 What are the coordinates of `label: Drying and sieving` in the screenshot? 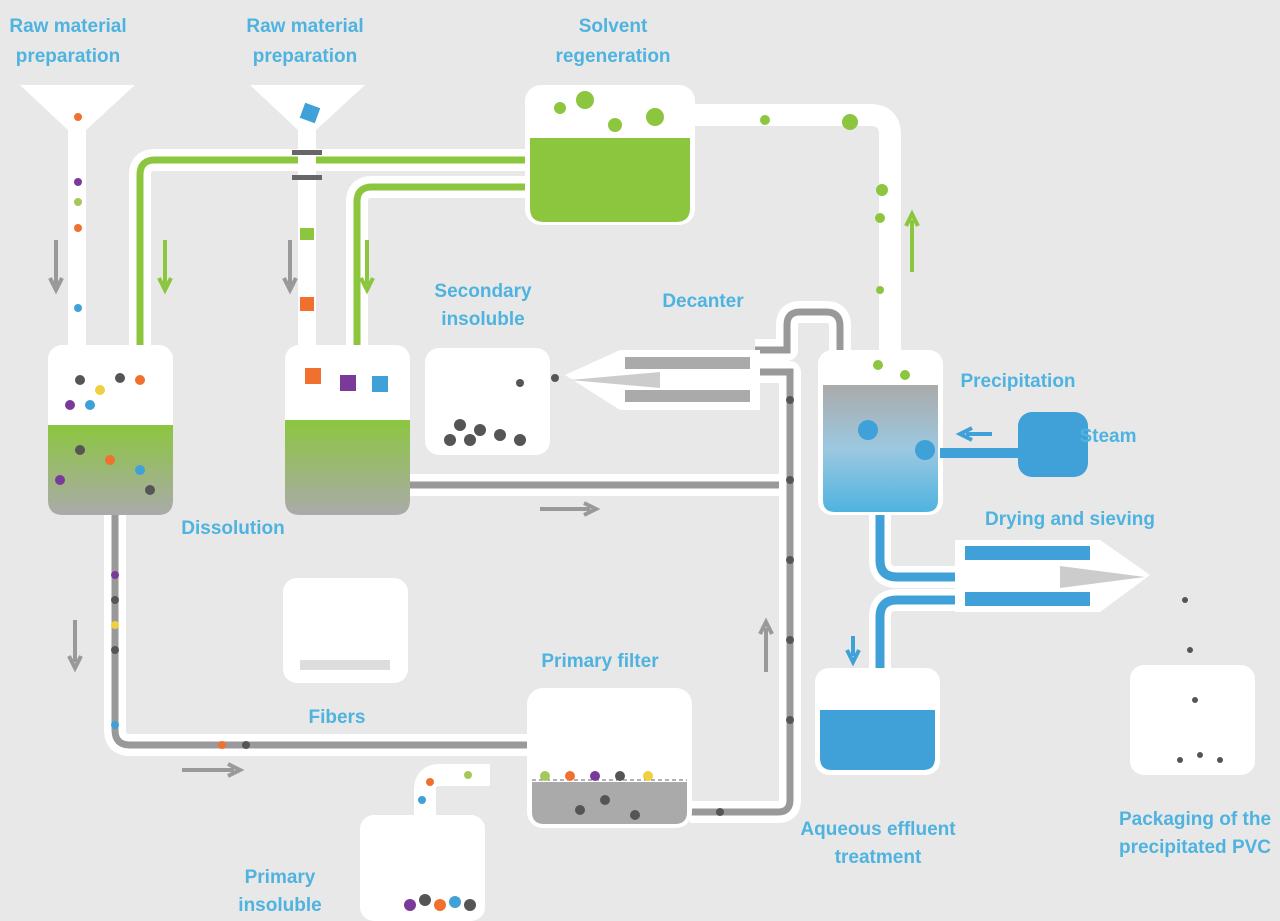 It's located at (1070, 519).